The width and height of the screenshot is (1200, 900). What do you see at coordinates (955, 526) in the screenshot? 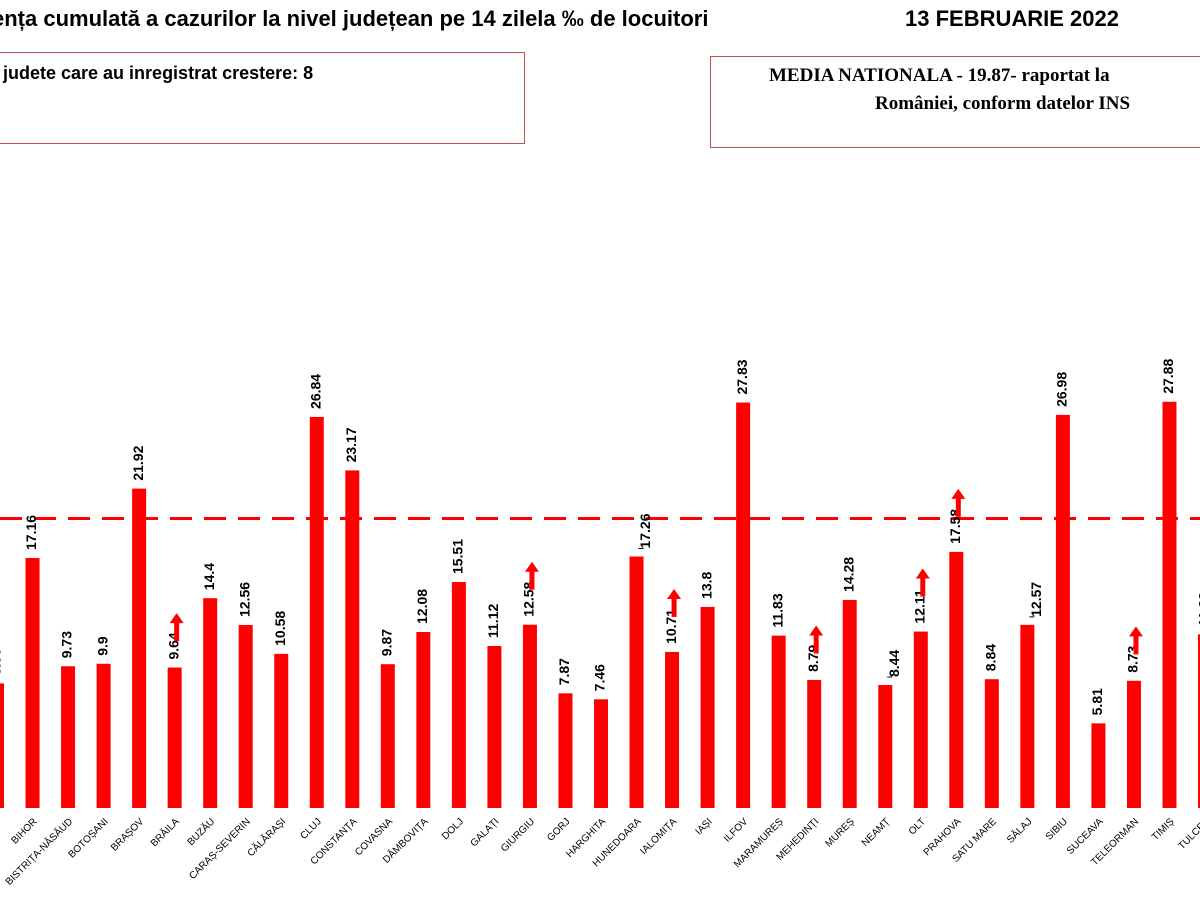
I see `value-label: 17.58` at bounding box center [955, 526].